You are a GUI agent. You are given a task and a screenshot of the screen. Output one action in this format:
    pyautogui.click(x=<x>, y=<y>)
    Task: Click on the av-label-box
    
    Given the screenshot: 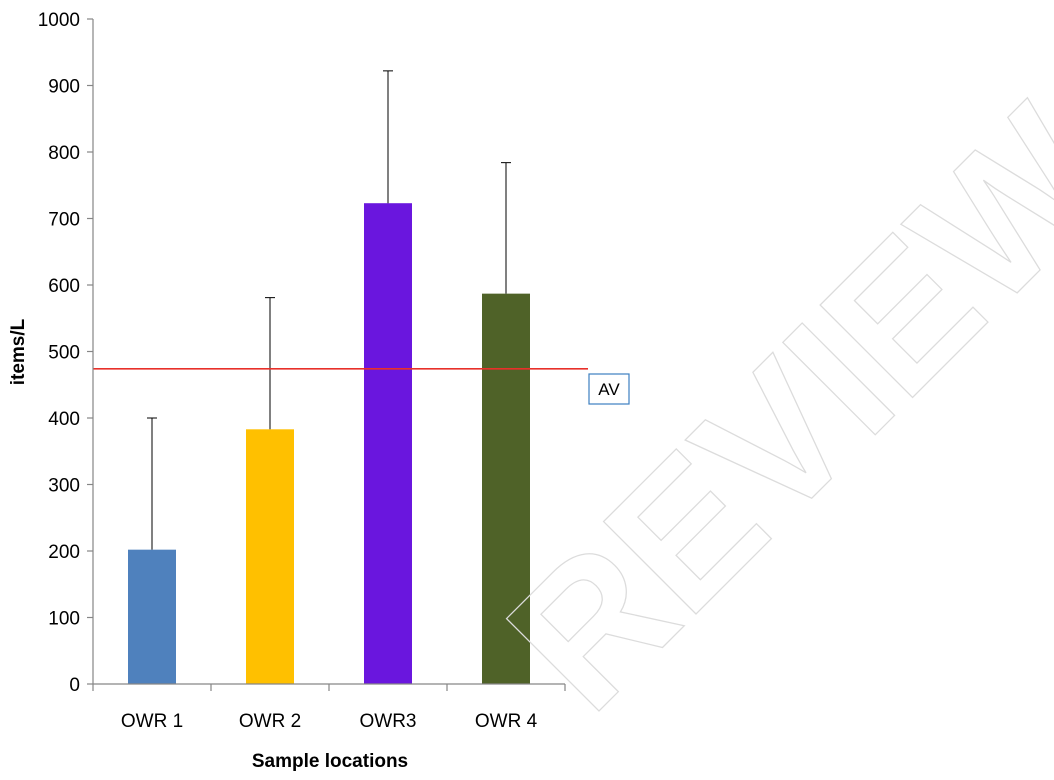 What is the action you would take?
    pyautogui.click(x=609, y=389)
    